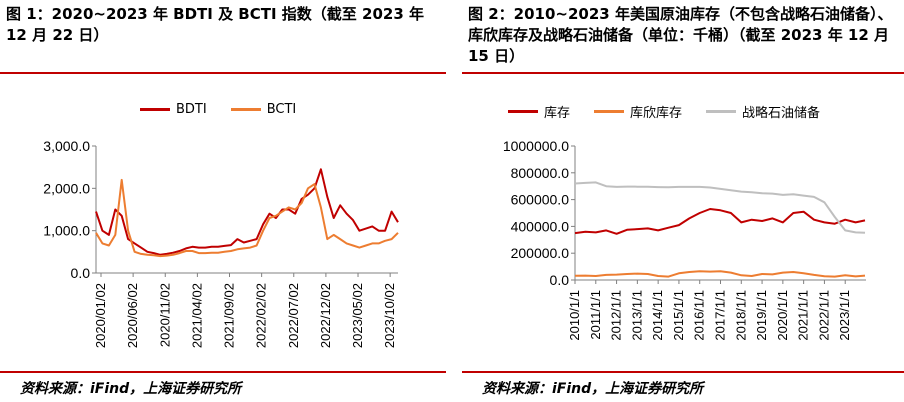 The image size is (904, 402). I want to click on right-x-tick-label: 2019/1/1, so click(761, 315).